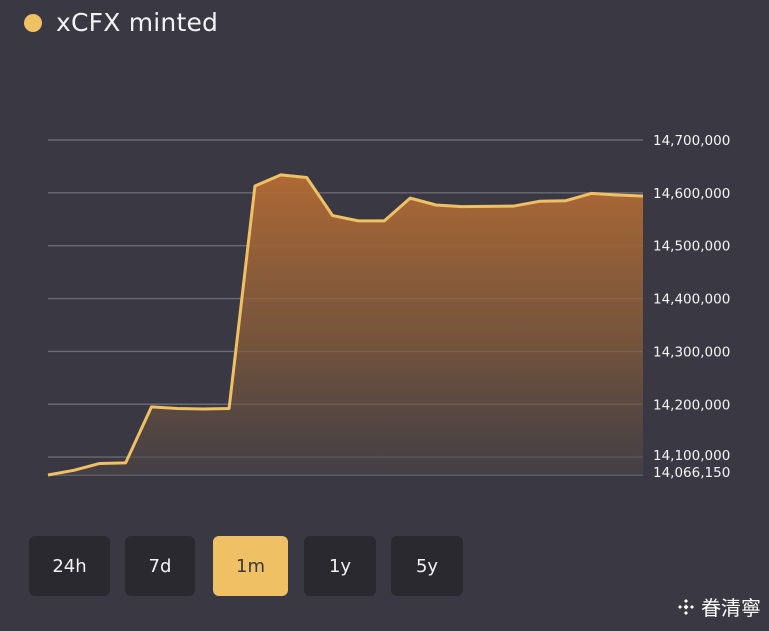 The width and height of the screenshot is (769, 631). I want to click on legend: xCFX minted, so click(121, 22).